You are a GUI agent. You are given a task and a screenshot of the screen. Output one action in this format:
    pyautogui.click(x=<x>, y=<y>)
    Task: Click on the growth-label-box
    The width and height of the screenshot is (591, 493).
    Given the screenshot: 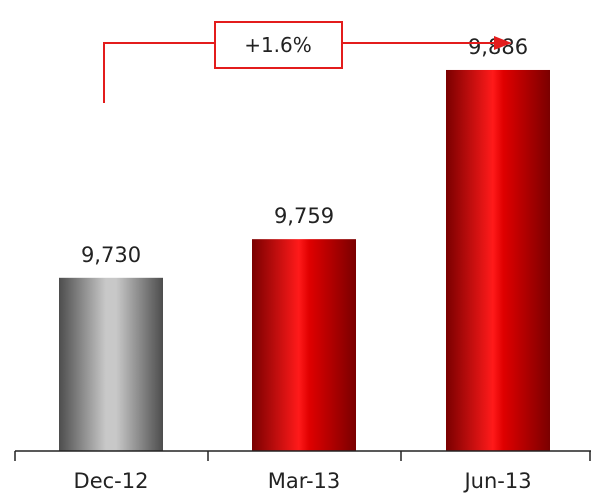 What is the action you would take?
    pyautogui.click(x=278, y=45)
    